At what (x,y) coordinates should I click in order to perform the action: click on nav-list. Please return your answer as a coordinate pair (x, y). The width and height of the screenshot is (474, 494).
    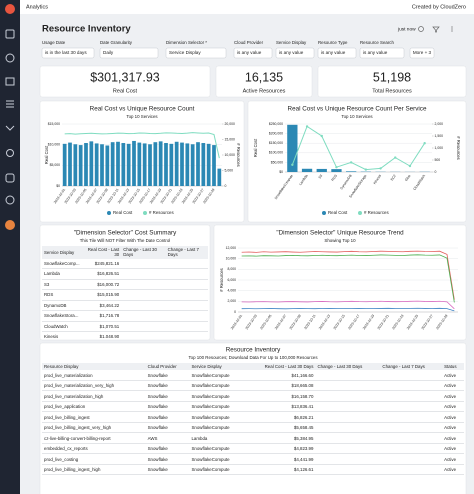
    Looking at the image, I should click on (10, 104).